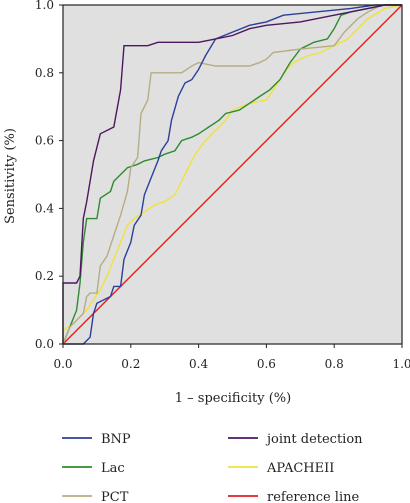 This screenshot has height=503, width=410. Describe the element at coordinates (44, 276) in the screenshot. I see `y-tick-label: 0.2` at that location.